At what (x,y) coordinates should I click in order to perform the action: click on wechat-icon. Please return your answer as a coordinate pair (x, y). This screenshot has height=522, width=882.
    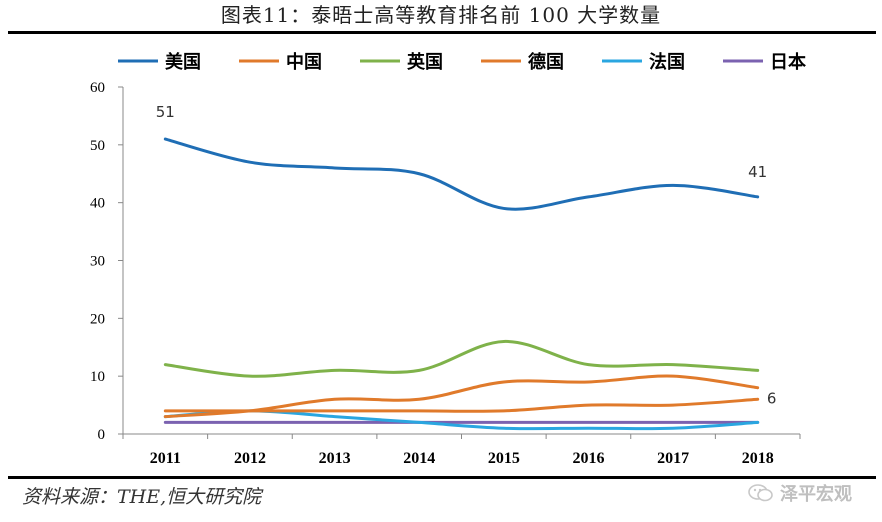
    Looking at the image, I should click on (760, 493).